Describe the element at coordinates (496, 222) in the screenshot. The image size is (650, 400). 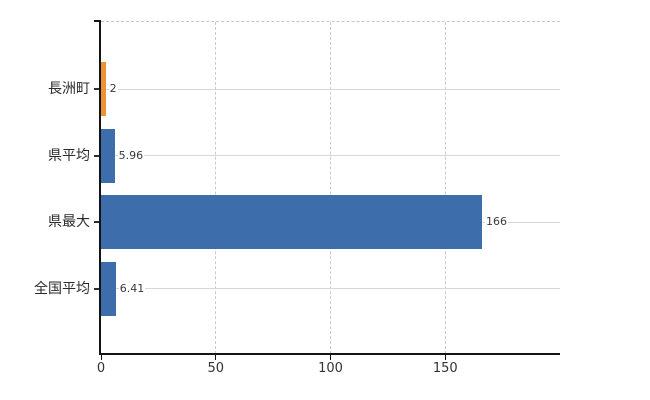
I see `bar-value-label: 166` at that location.